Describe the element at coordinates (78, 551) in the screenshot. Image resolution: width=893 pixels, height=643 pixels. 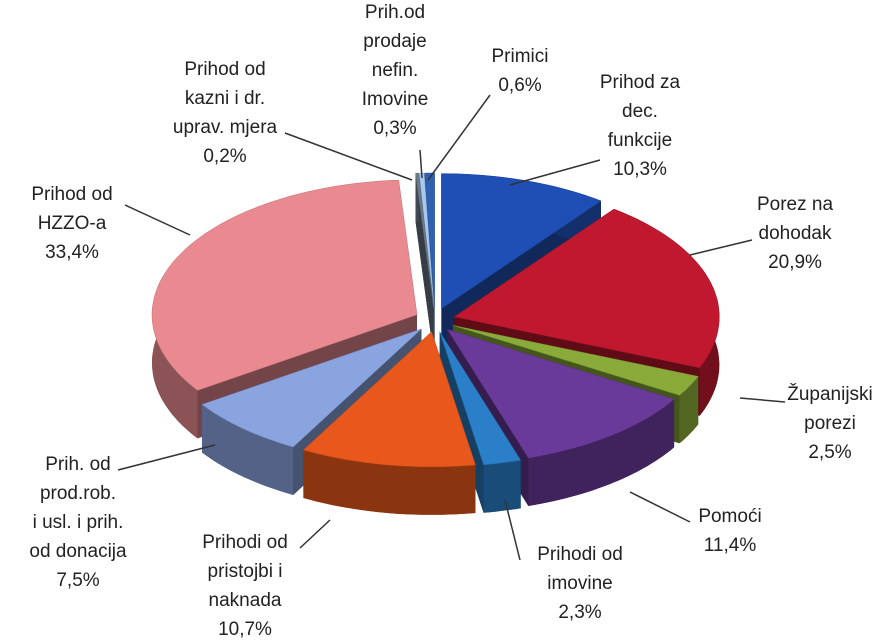
I see `label-line: od donacija` at that location.